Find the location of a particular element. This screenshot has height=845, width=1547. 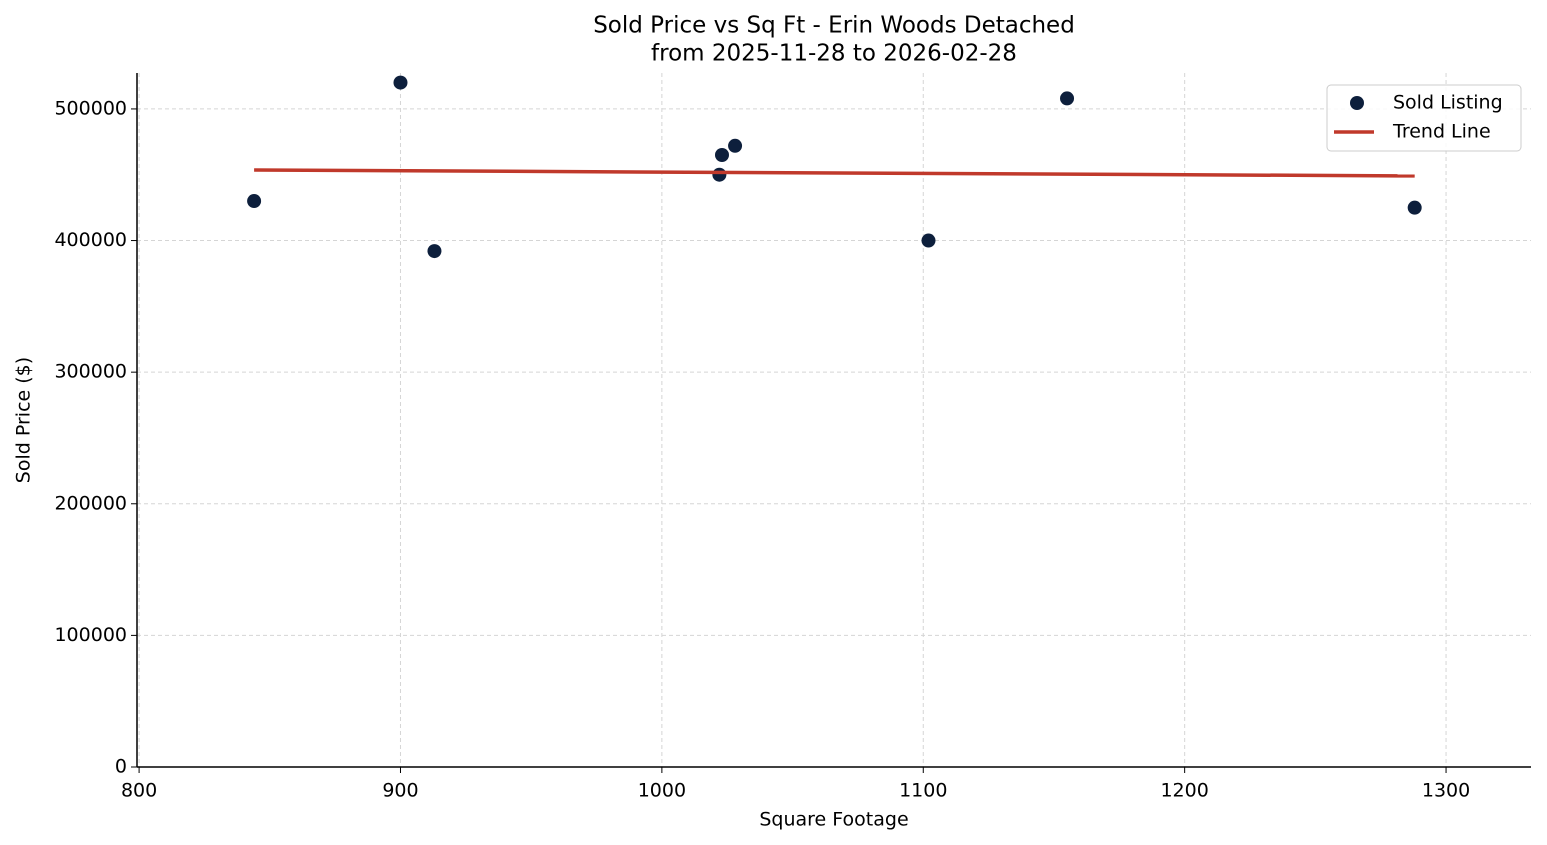

y-tick-label: 300000 is located at coordinates (90, 372).